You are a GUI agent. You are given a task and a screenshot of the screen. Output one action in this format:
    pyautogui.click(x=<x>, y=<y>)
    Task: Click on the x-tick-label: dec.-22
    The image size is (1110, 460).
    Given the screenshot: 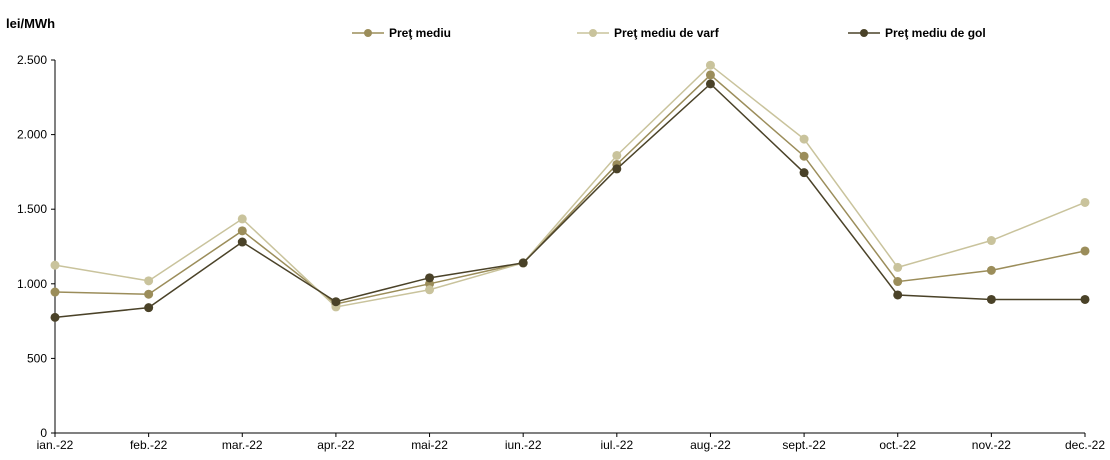 What is the action you would take?
    pyautogui.click(x=1085, y=445)
    